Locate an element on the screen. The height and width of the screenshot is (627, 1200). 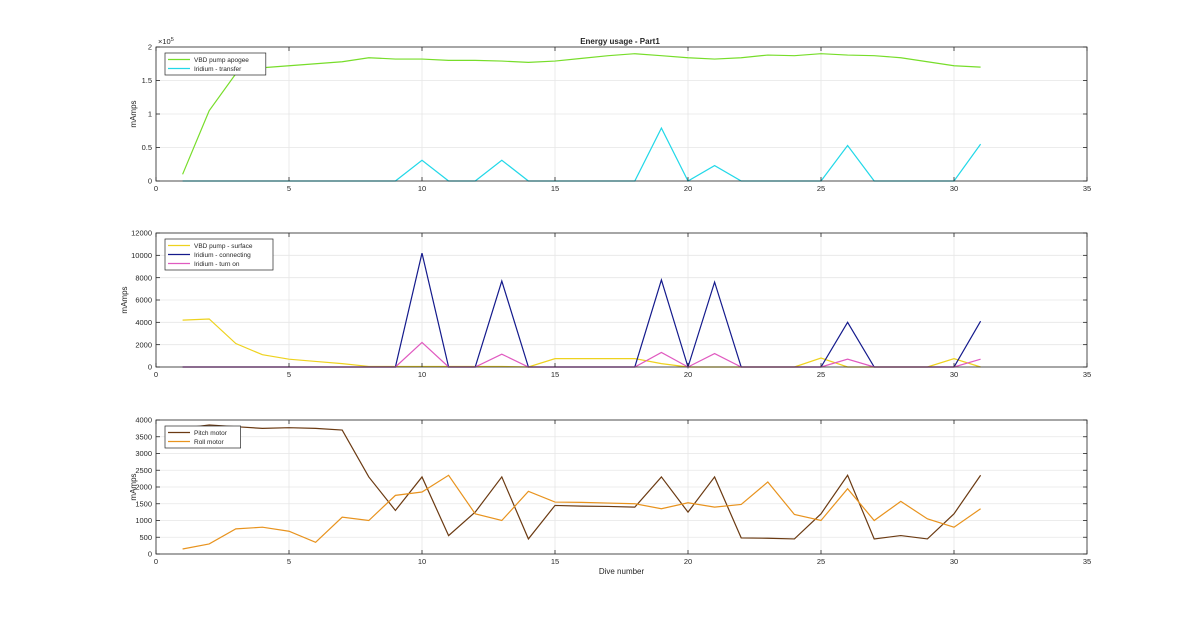
panel3-y-tick-label-2: 1000 is located at coordinates (143, 520).